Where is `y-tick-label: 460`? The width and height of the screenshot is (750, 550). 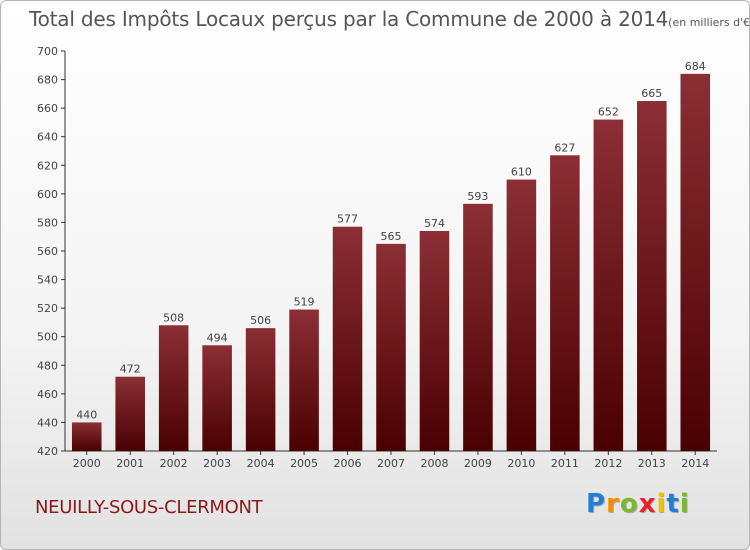
y-tick-label: 460 is located at coordinates (47, 394).